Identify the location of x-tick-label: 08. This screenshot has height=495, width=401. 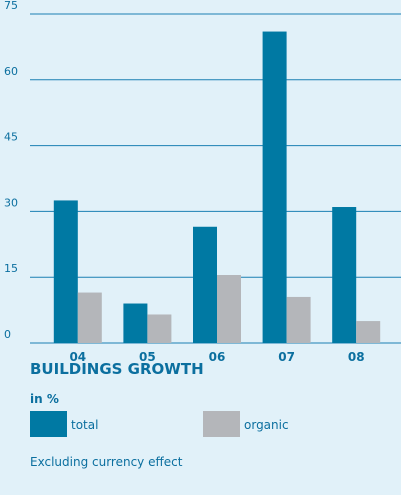
(356, 357).